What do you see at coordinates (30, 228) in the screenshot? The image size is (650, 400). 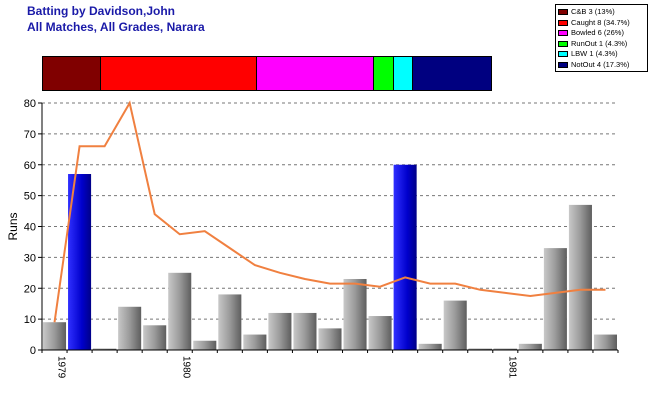 I see `y-tick-label: 40` at bounding box center [30, 228].